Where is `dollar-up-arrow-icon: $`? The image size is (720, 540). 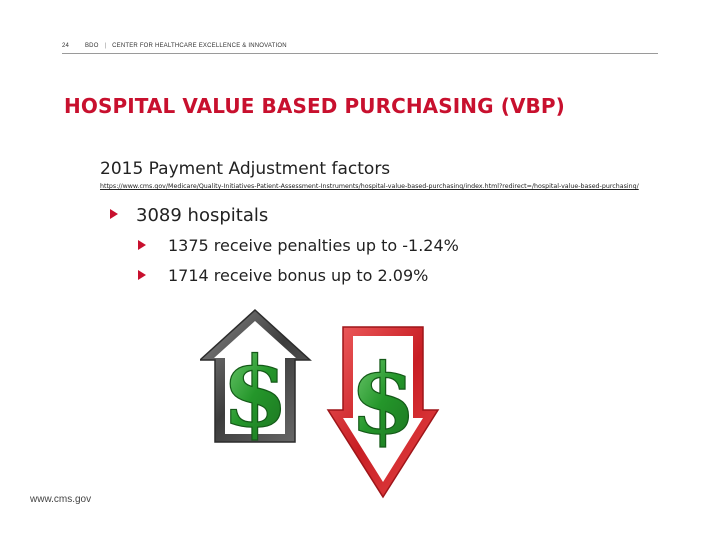 dollar-up-arrow-icon: $ is located at coordinates (256, 379).